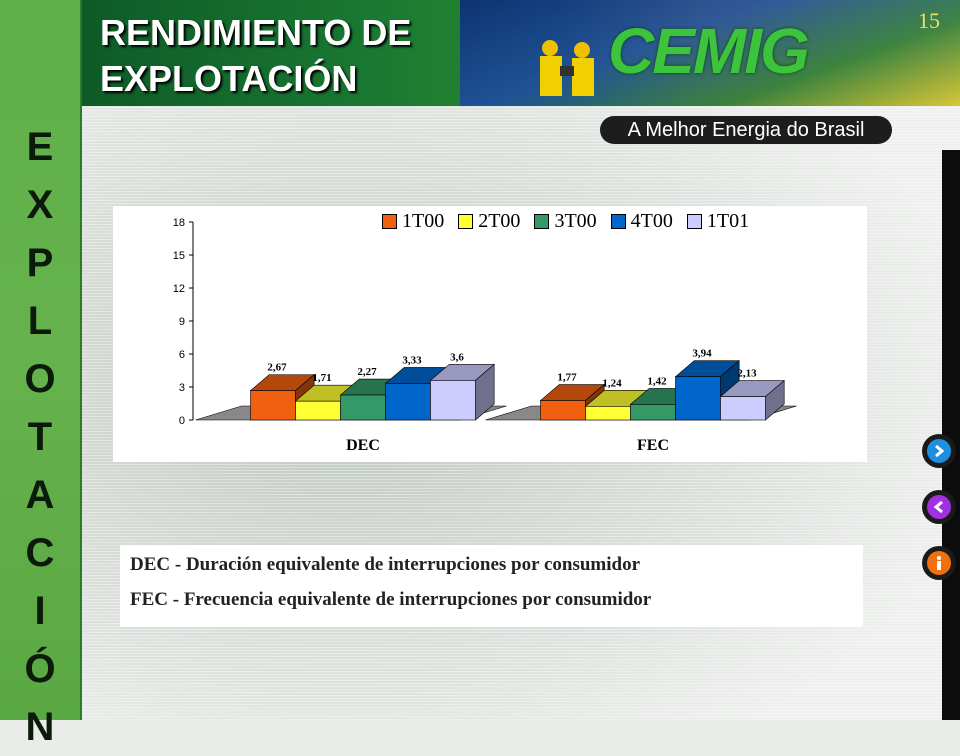 This screenshot has height=756, width=960. I want to click on legend-item: 1T01, so click(718, 221).